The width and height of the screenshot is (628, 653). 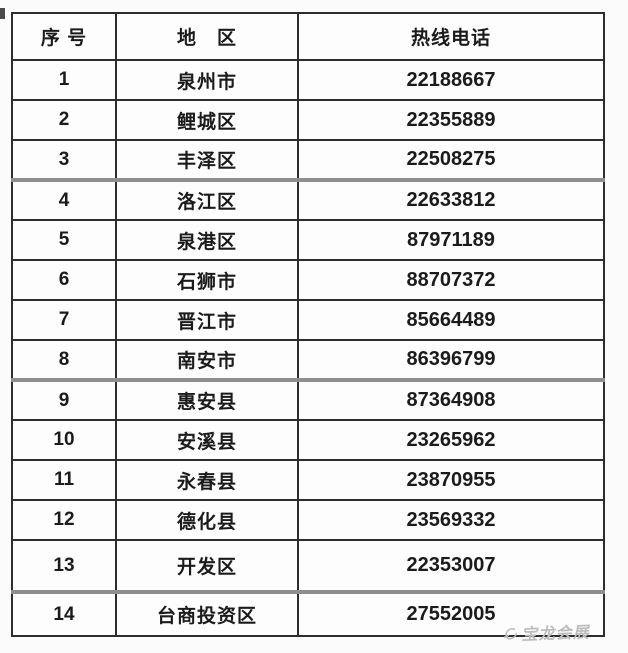 I want to click on table-row: 3 丰泽区 22508275, so click(x=308, y=160).